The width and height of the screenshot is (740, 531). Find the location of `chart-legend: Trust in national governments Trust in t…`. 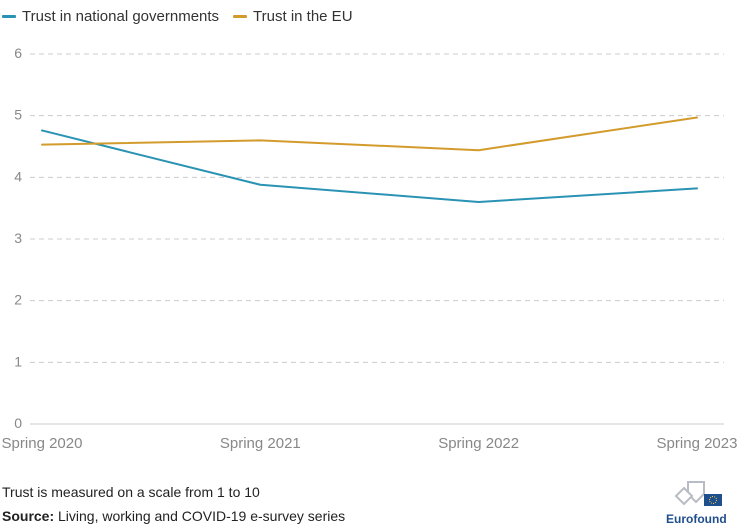

chart-legend: Trust in national governments Trust in t… is located at coordinates (177, 16).